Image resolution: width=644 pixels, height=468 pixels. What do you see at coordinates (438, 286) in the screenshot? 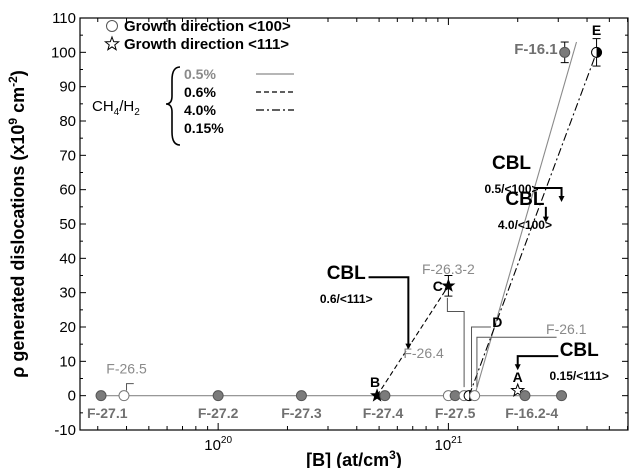
I see `point-label: C` at bounding box center [438, 286].